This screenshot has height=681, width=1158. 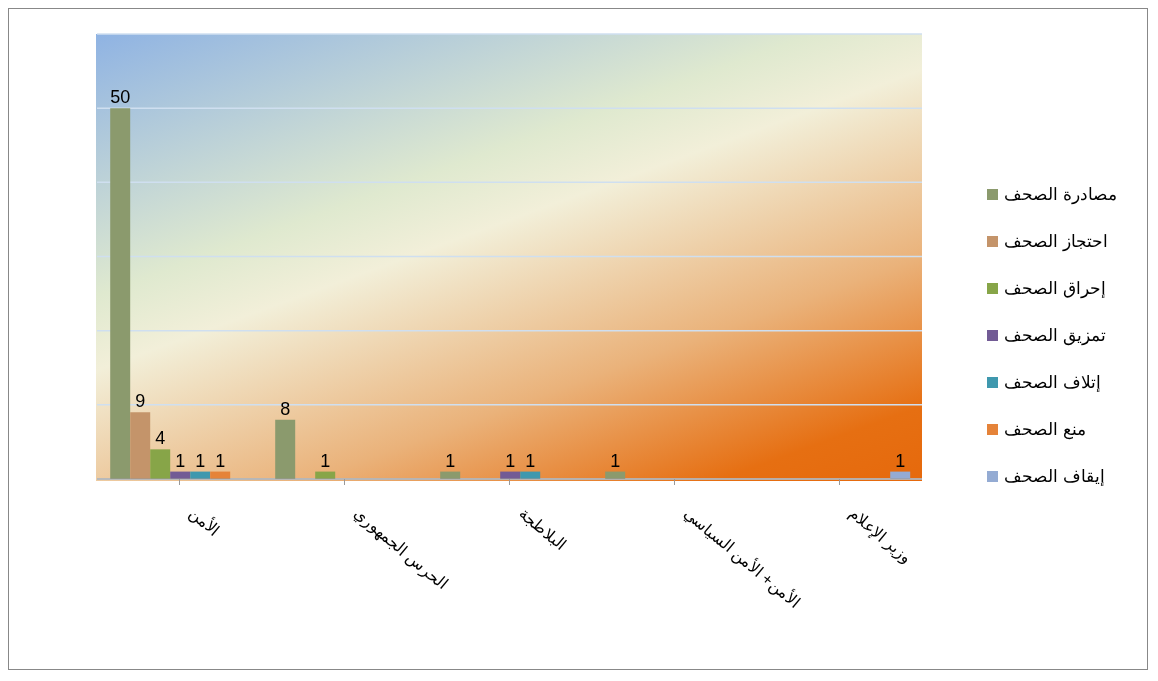 What do you see at coordinates (1060, 194) in the screenshot?
I see `legend-label: مصادرة الصحف` at bounding box center [1060, 194].